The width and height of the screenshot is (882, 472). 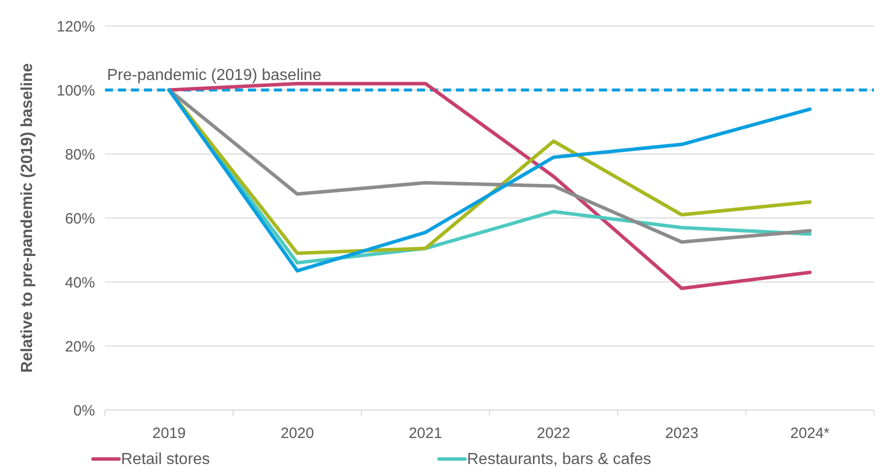 What do you see at coordinates (214, 75) in the screenshot?
I see `ref-line-label: Pre-pandemic (2019) baseline` at bounding box center [214, 75].